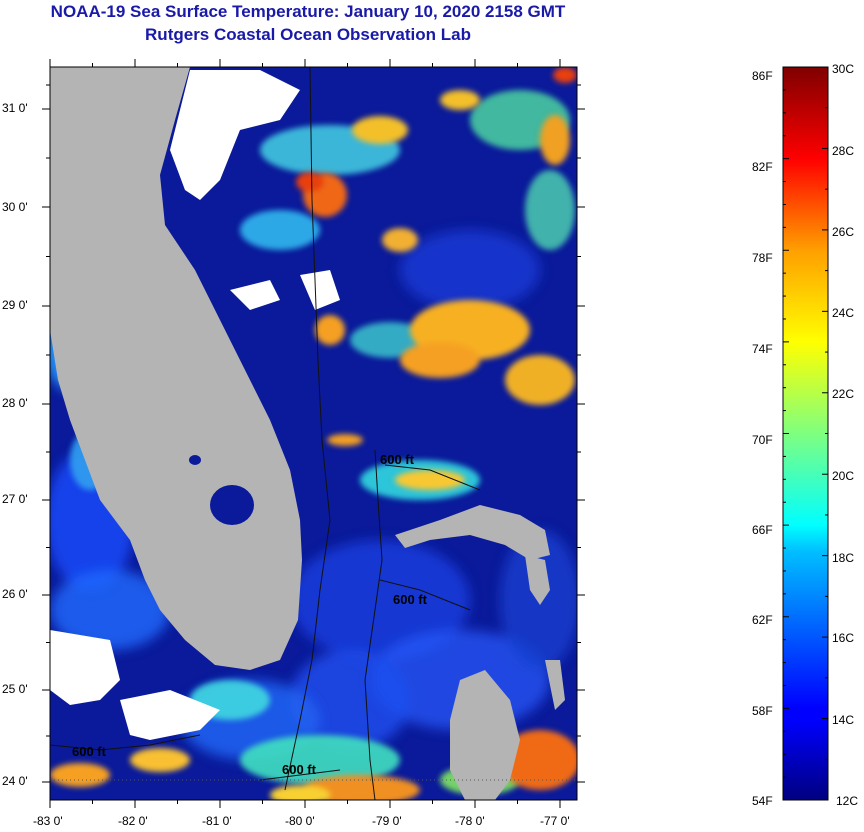 This screenshot has height=832, width=864. Describe the element at coordinates (300, 821) in the screenshot. I see `lon-tick-label: -80 0'` at that location.